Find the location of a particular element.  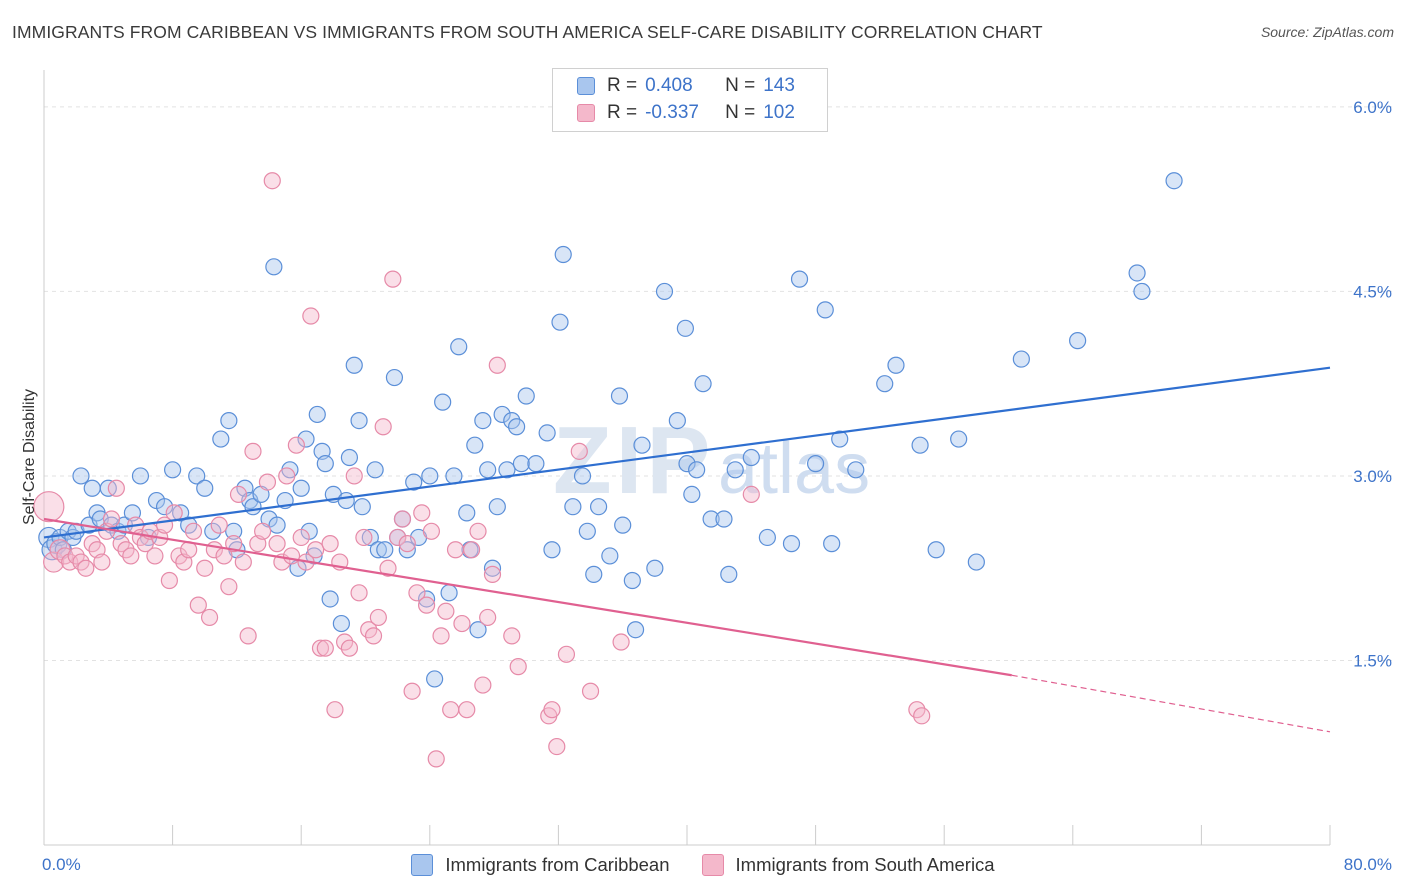

trend-line-extension is located at coordinates (1171, 703).